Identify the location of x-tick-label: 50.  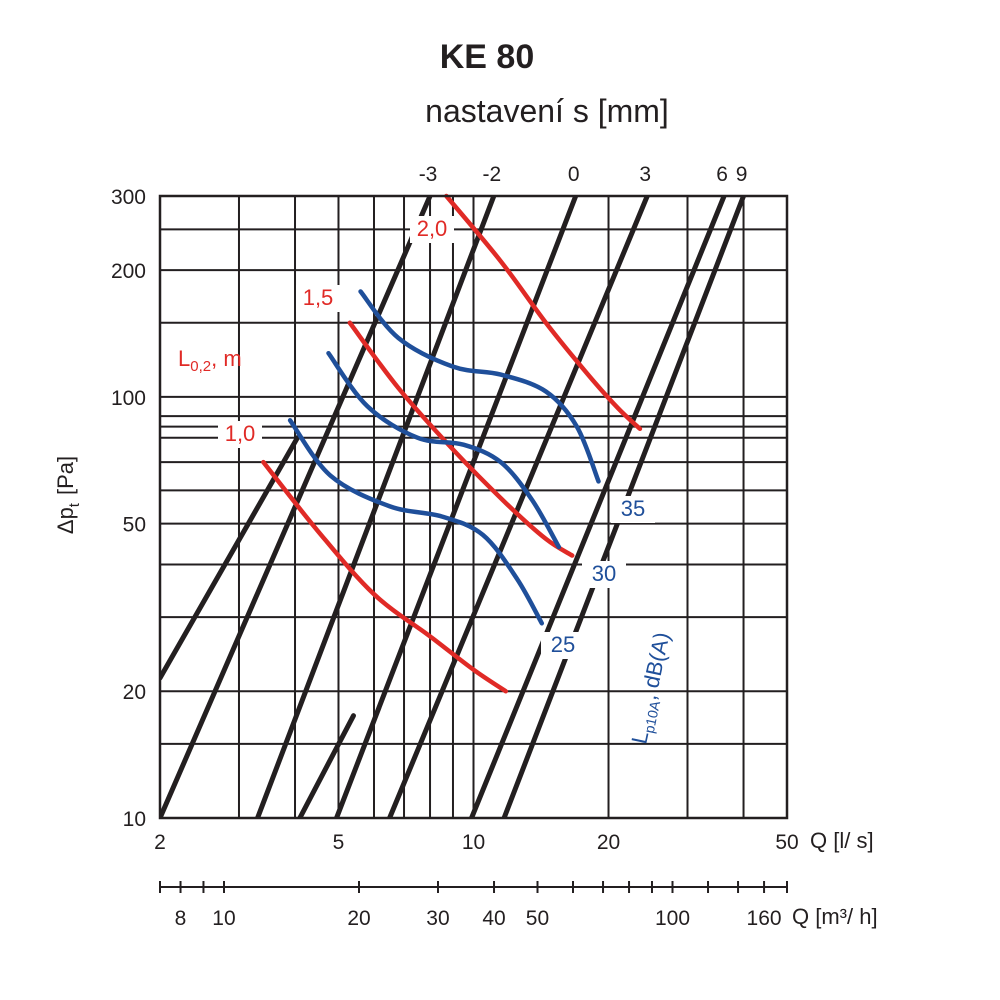
(786, 842).